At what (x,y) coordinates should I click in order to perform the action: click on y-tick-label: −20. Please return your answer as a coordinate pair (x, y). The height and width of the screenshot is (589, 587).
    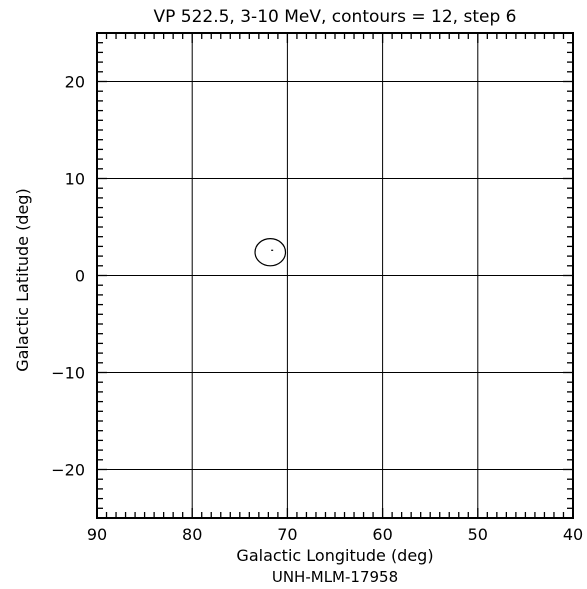
    Looking at the image, I should click on (68, 470).